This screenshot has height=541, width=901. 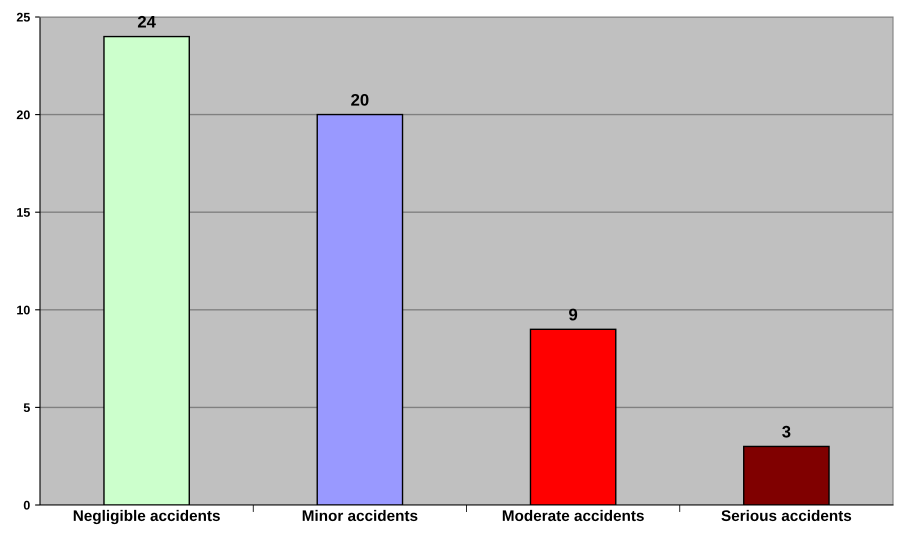 What do you see at coordinates (786, 432) in the screenshot?
I see `data-label: 3` at bounding box center [786, 432].